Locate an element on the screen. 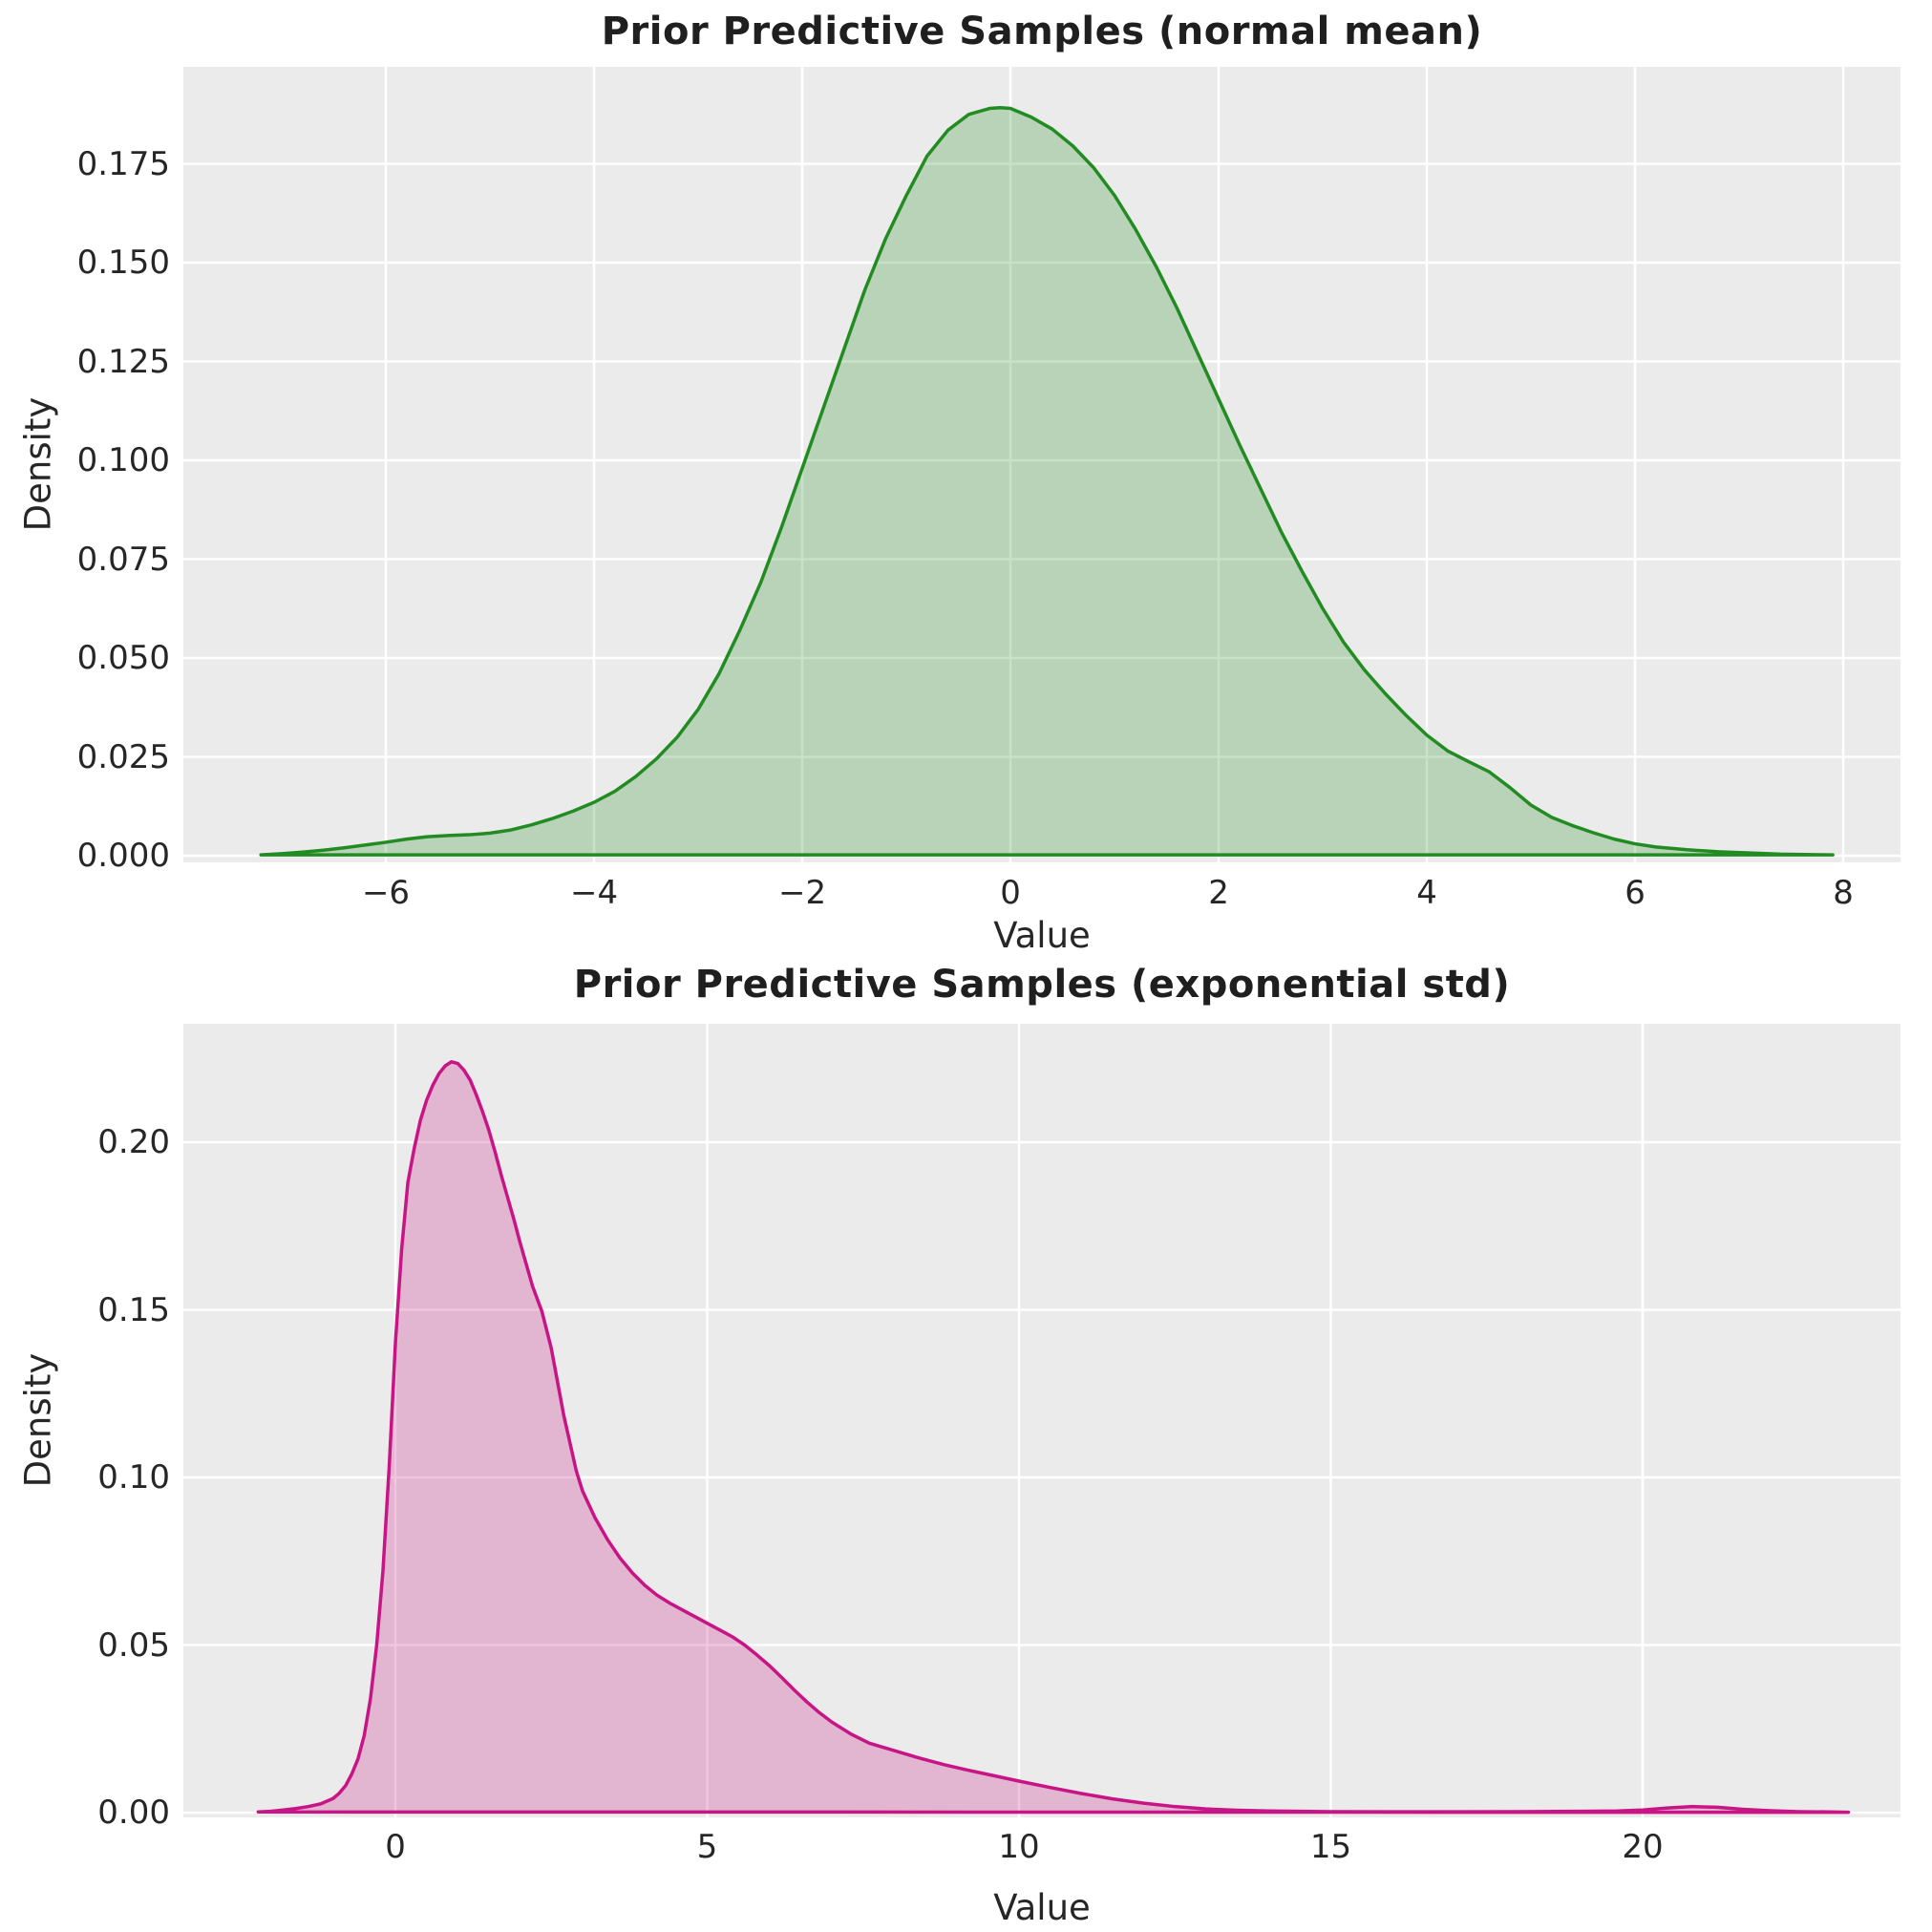  y-tick-label-top: 0.125 is located at coordinates (123, 361).